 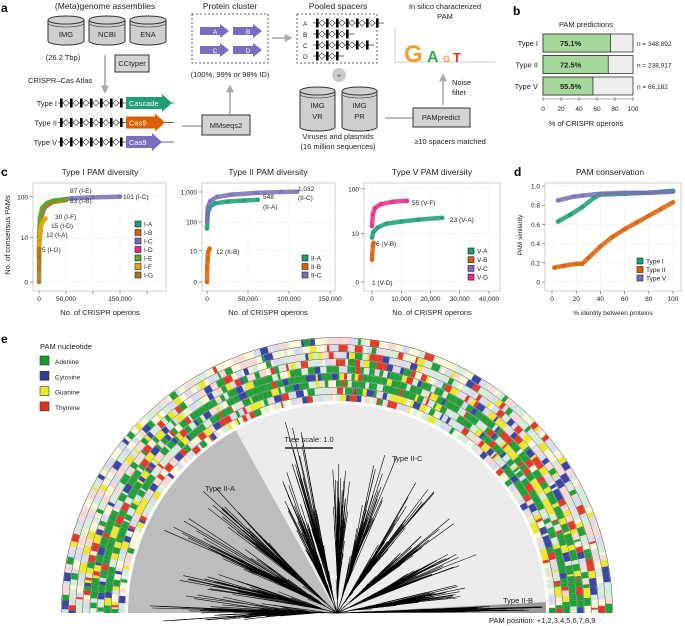 I want to click on data-label: 6 (V-B), so click(x=386, y=244).